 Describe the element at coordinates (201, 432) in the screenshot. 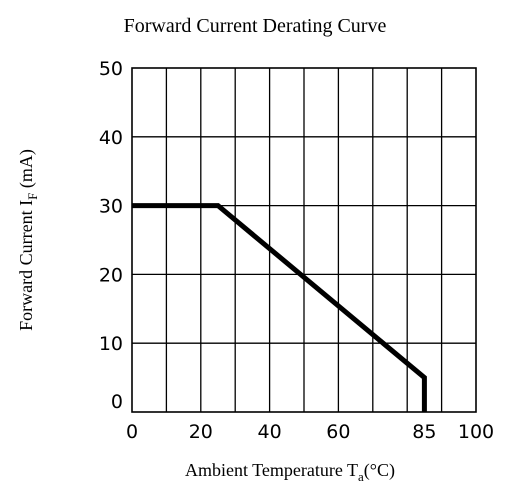

I see `x-tick-label: 20` at that location.